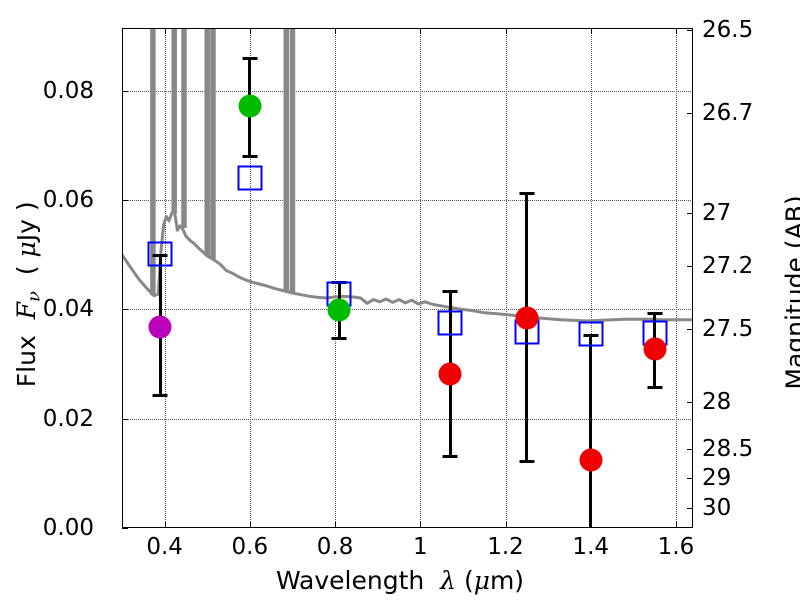  What do you see at coordinates (420, 547) in the screenshot?
I see `x-axis-tick-label: 1` at bounding box center [420, 547].